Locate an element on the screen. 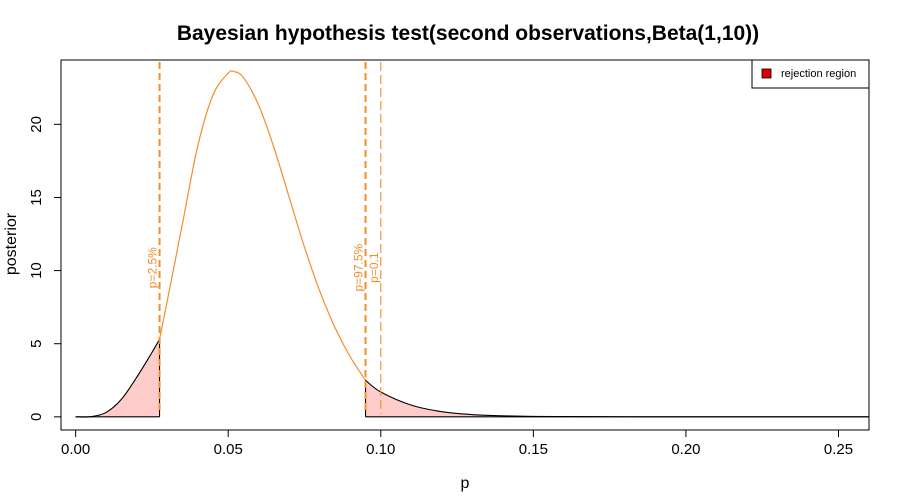 The width and height of the screenshot is (900, 504). y-tick-label-4: 20 is located at coordinates (36, 124).